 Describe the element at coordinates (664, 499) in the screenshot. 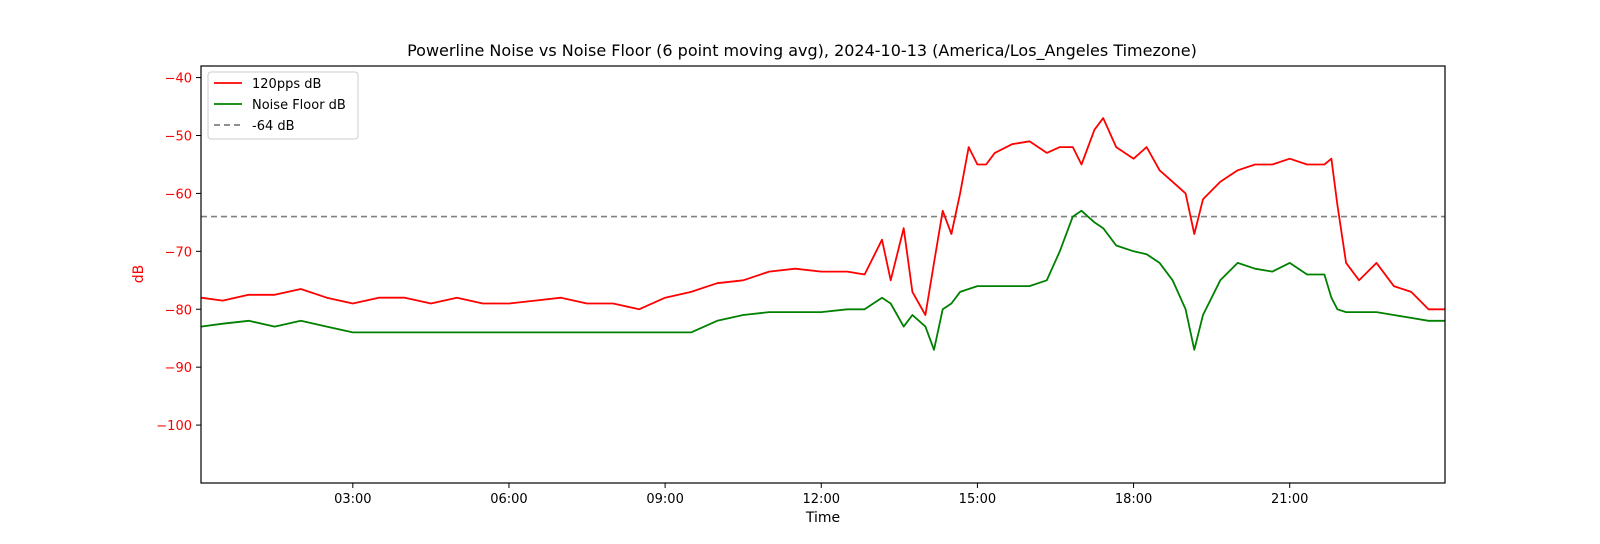

I see `x-tick-label: 09:00` at that location.